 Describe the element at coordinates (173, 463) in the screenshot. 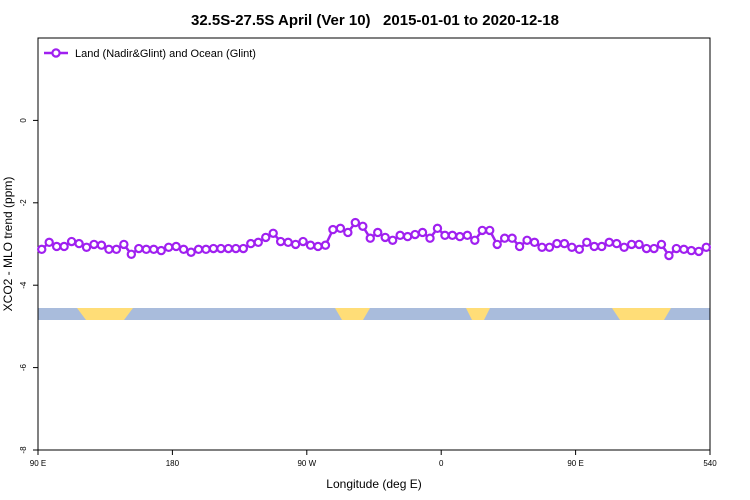

I see `x-tick-label: 180` at that location.